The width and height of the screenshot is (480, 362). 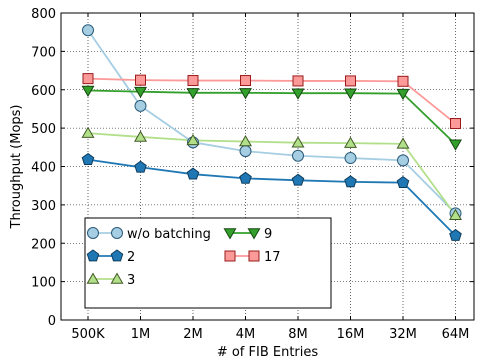 I want to click on x-tick-label: 64M, so click(x=456, y=334).